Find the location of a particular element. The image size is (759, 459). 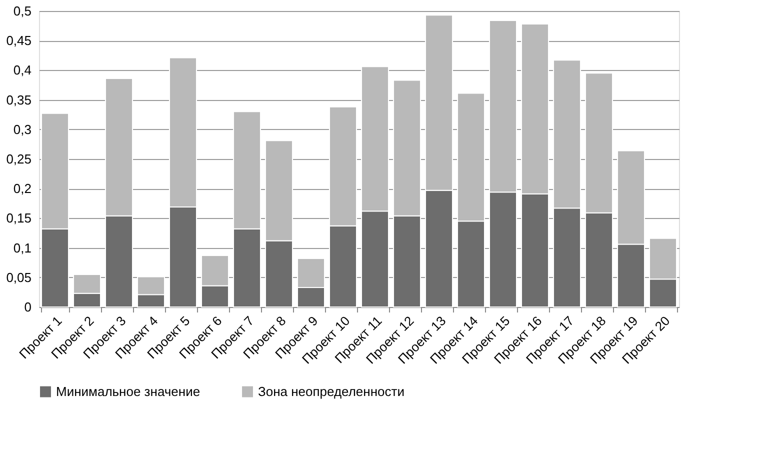

y-tick-label: 0,05 is located at coordinates (19, 277).